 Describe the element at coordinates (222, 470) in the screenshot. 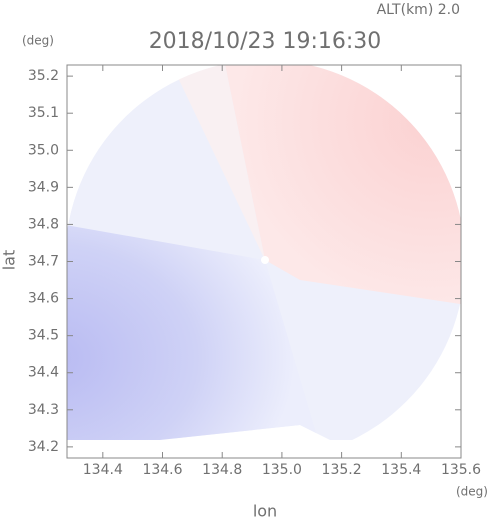

I see `x-tick-label: 134.8` at that location.